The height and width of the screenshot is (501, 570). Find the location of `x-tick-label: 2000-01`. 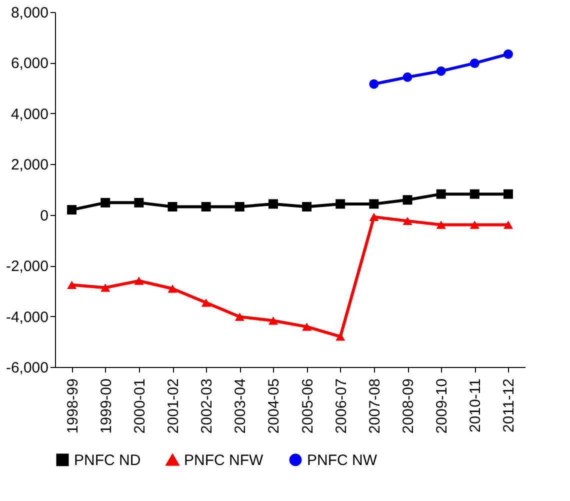

x-tick-label: 2000-01 is located at coordinates (139, 406).